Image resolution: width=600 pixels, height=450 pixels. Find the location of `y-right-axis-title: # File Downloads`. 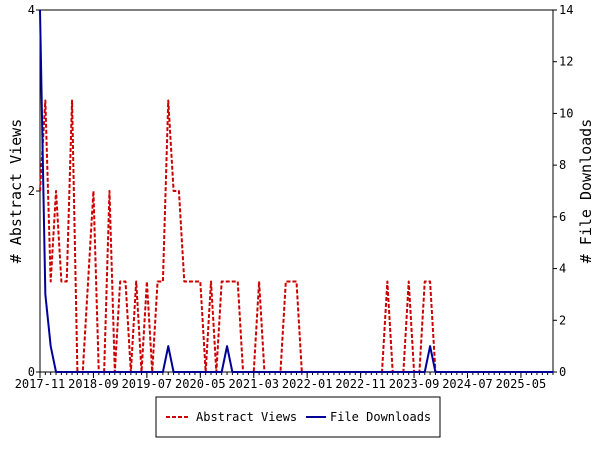

y-right-axis-title: # File Downloads is located at coordinates (586, 191).